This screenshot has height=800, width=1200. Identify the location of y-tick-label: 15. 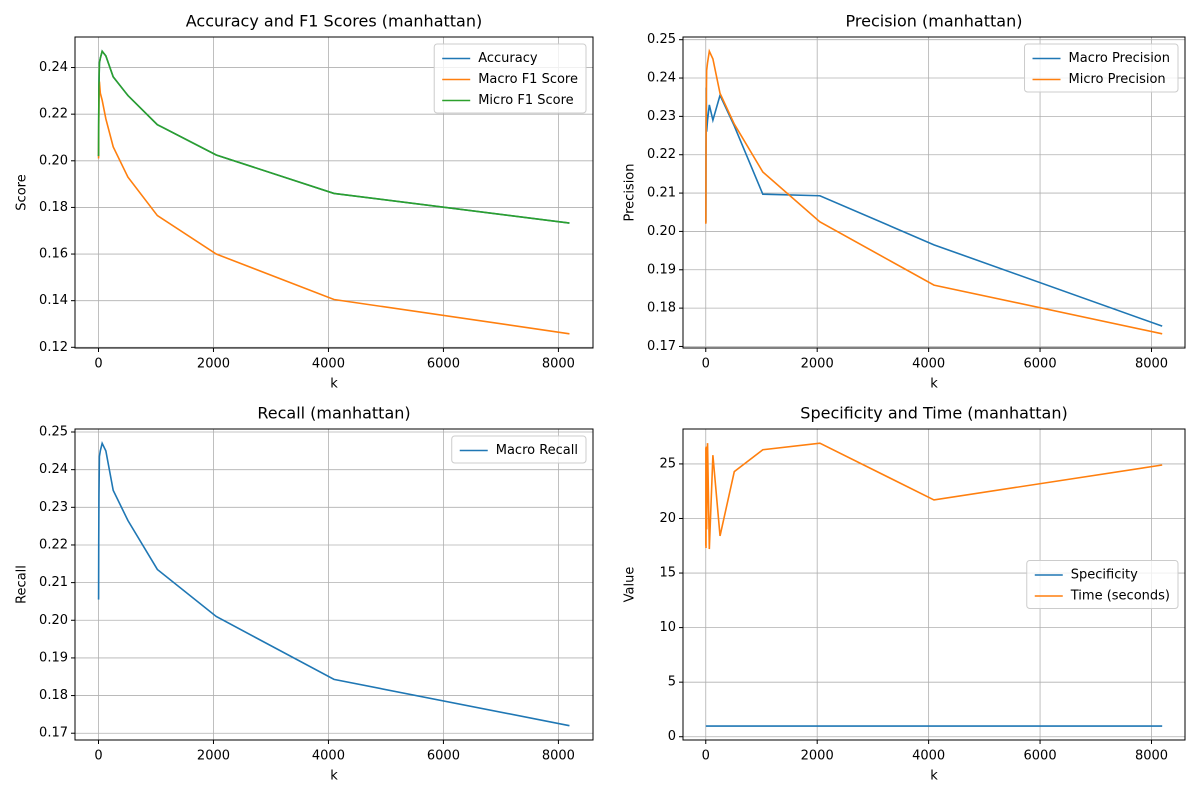
(667, 573).